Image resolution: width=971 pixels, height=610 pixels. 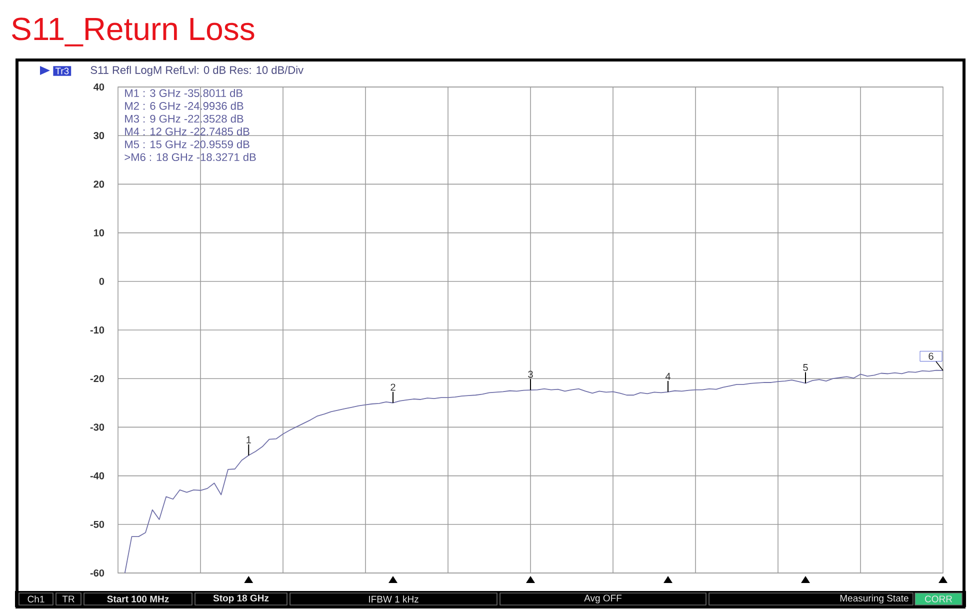 What do you see at coordinates (97, 330) in the screenshot?
I see `y-tick-label: -10` at bounding box center [97, 330].